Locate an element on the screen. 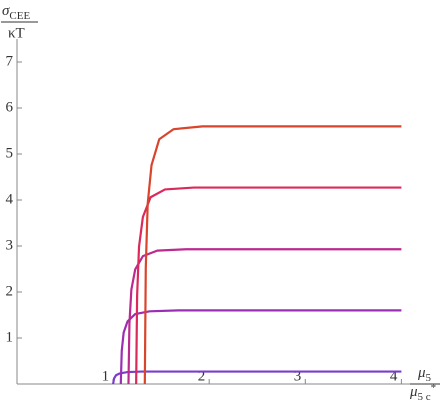 This screenshot has width=441, height=402. superscript: * is located at coordinates (434, 388).